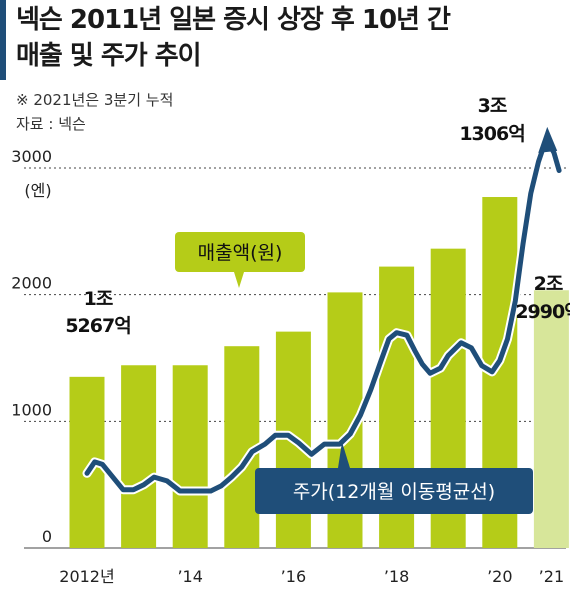 Image resolution: width=570 pixels, height=590 pixels. I want to click on revenue-bar-2014, so click(190, 456).